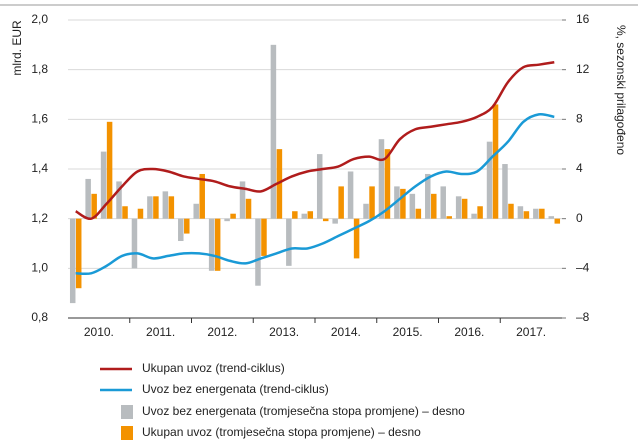 The width and height of the screenshot is (638, 448). Describe the element at coordinates (583, 19) in the screenshot. I see `y2-tick-label: 16` at that location.